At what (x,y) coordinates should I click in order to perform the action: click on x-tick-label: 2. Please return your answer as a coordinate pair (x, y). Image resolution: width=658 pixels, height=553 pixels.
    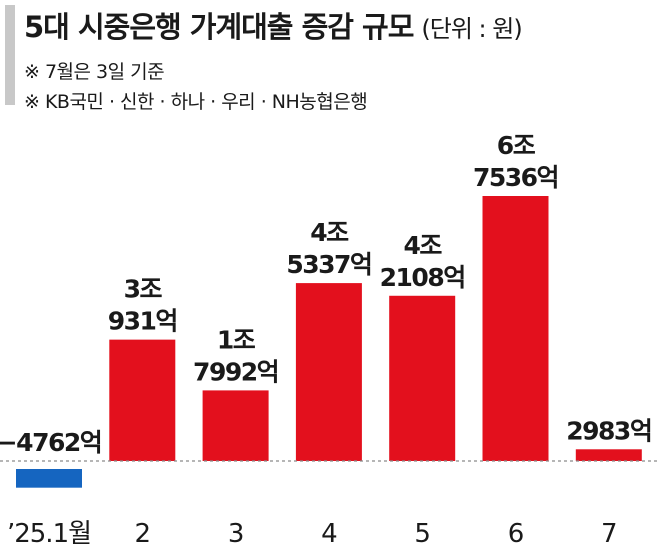
    Looking at the image, I should click on (143, 534).